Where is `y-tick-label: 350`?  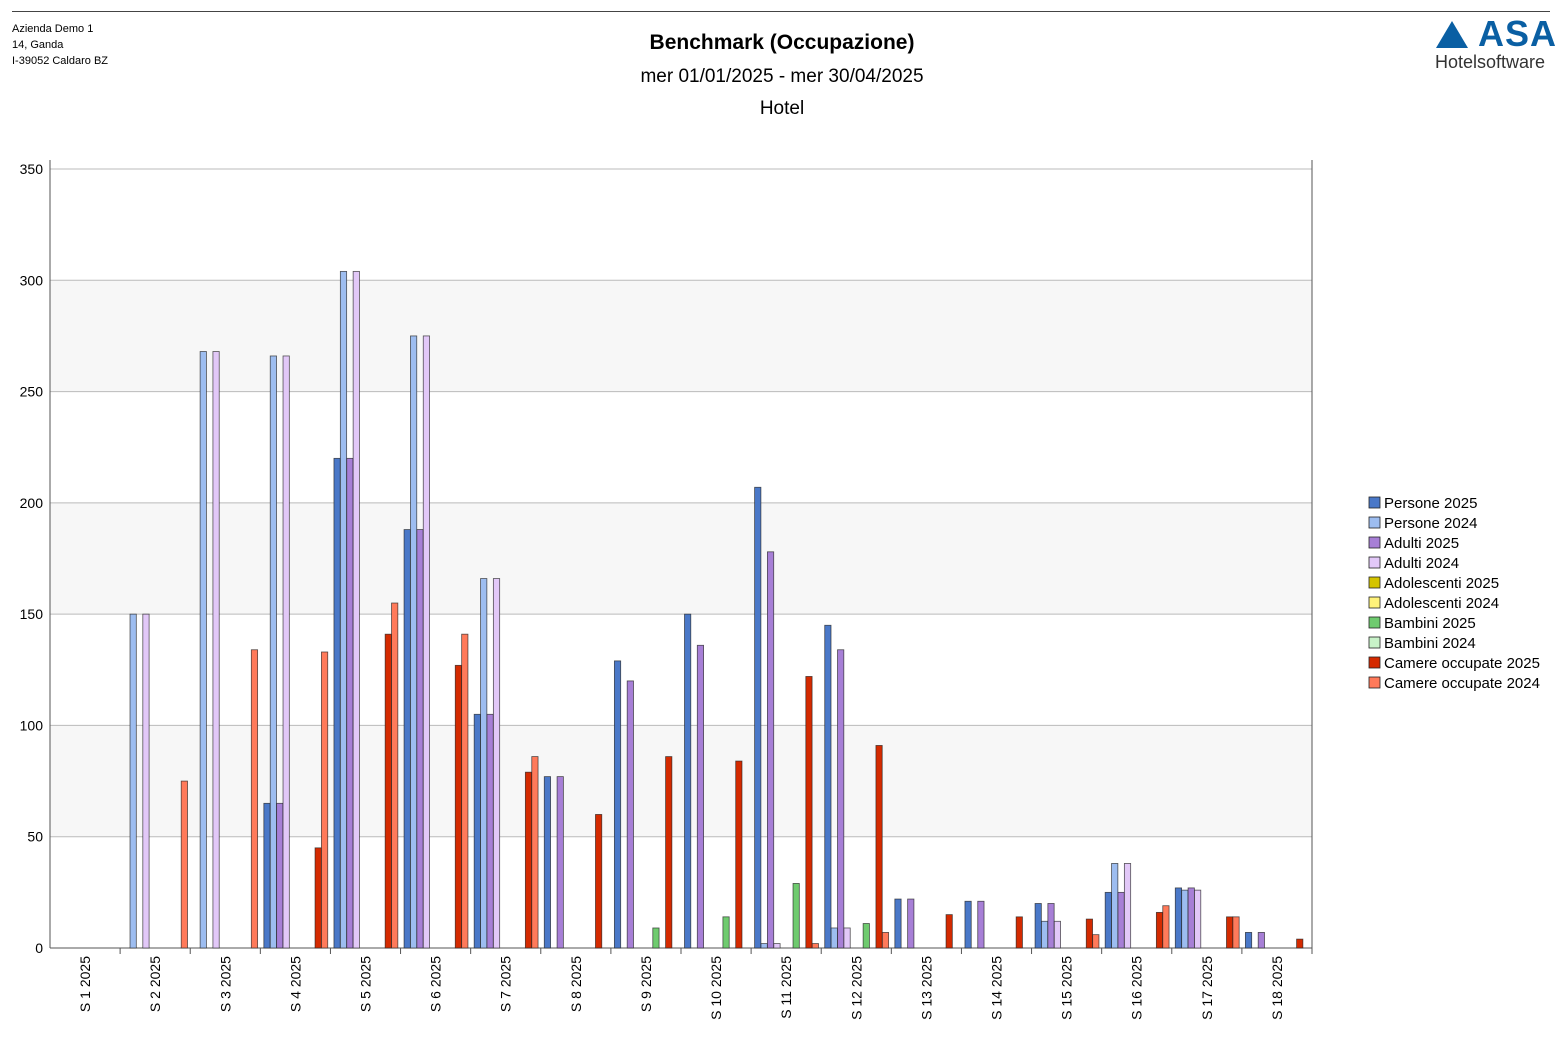
y-tick-label: 350 is located at coordinates (32, 169).